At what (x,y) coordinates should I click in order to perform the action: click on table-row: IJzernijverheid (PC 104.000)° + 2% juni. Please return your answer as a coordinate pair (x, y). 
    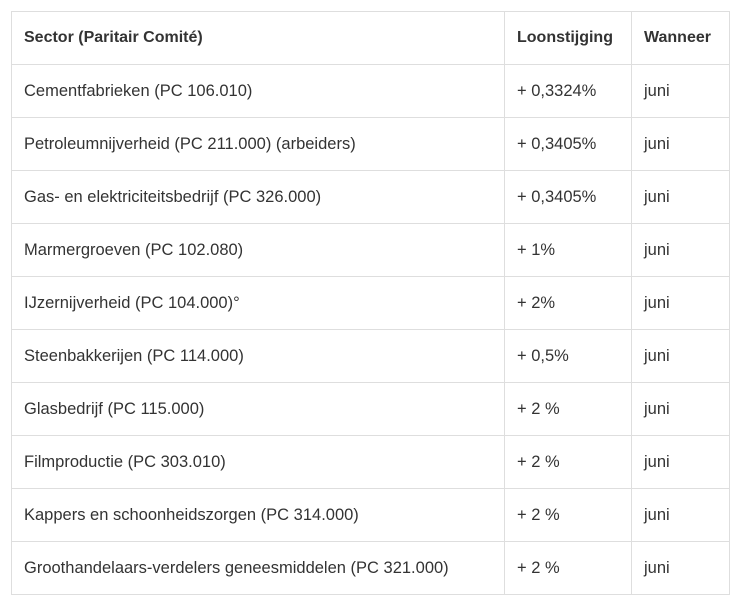
    Looking at the image, I should click on (370, 303).